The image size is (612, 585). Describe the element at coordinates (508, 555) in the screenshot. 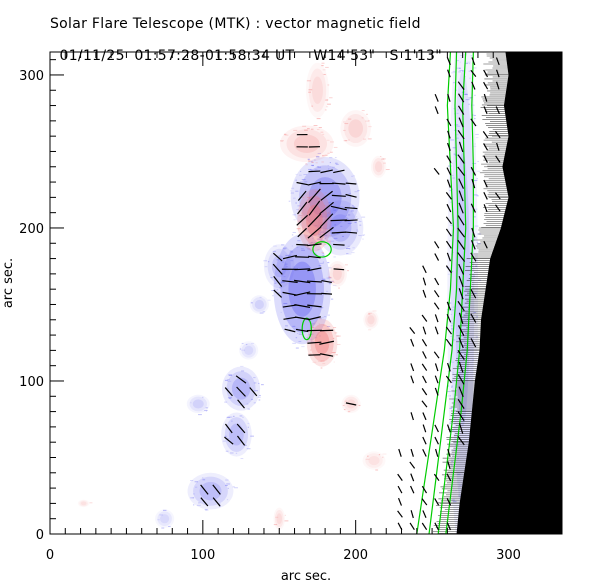

I see `x-tick-label: 300` at that location.